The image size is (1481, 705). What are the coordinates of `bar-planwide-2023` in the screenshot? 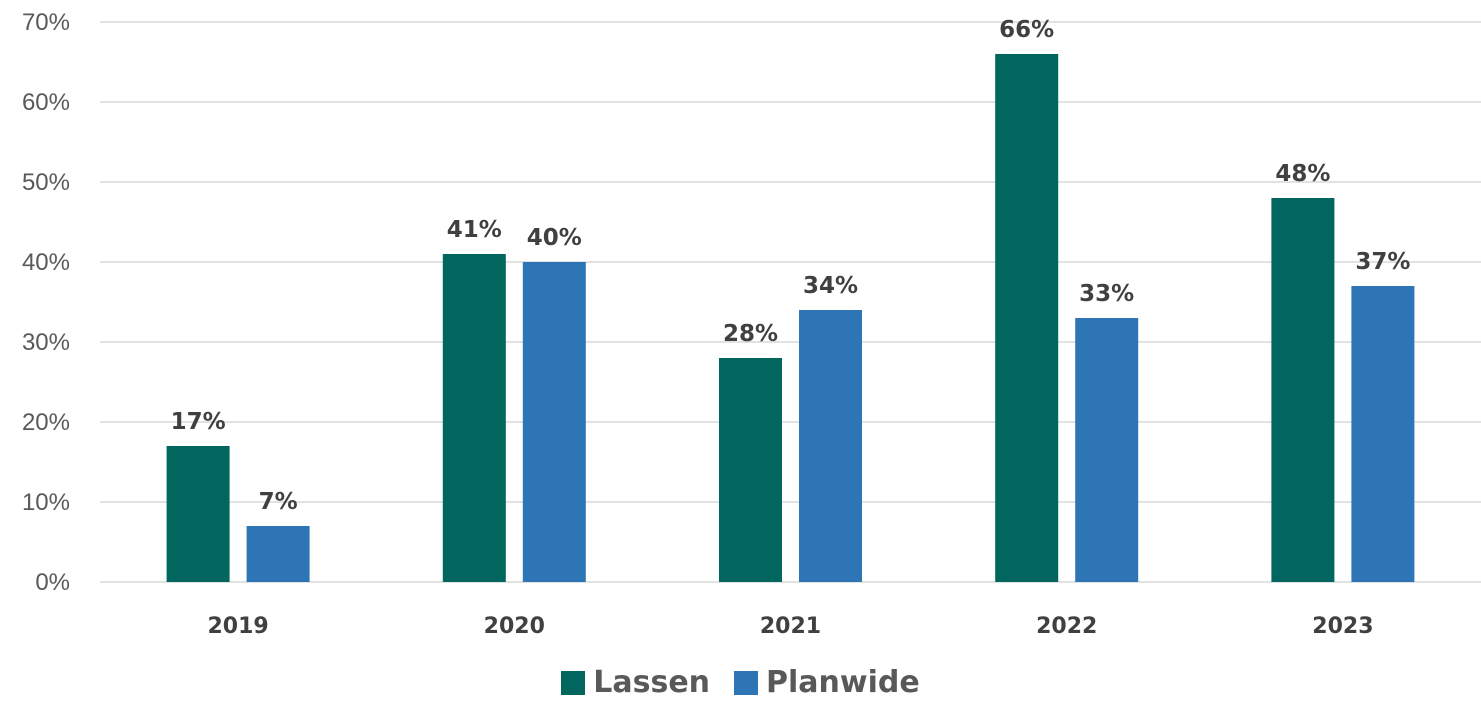 It's located at (1383, 434).